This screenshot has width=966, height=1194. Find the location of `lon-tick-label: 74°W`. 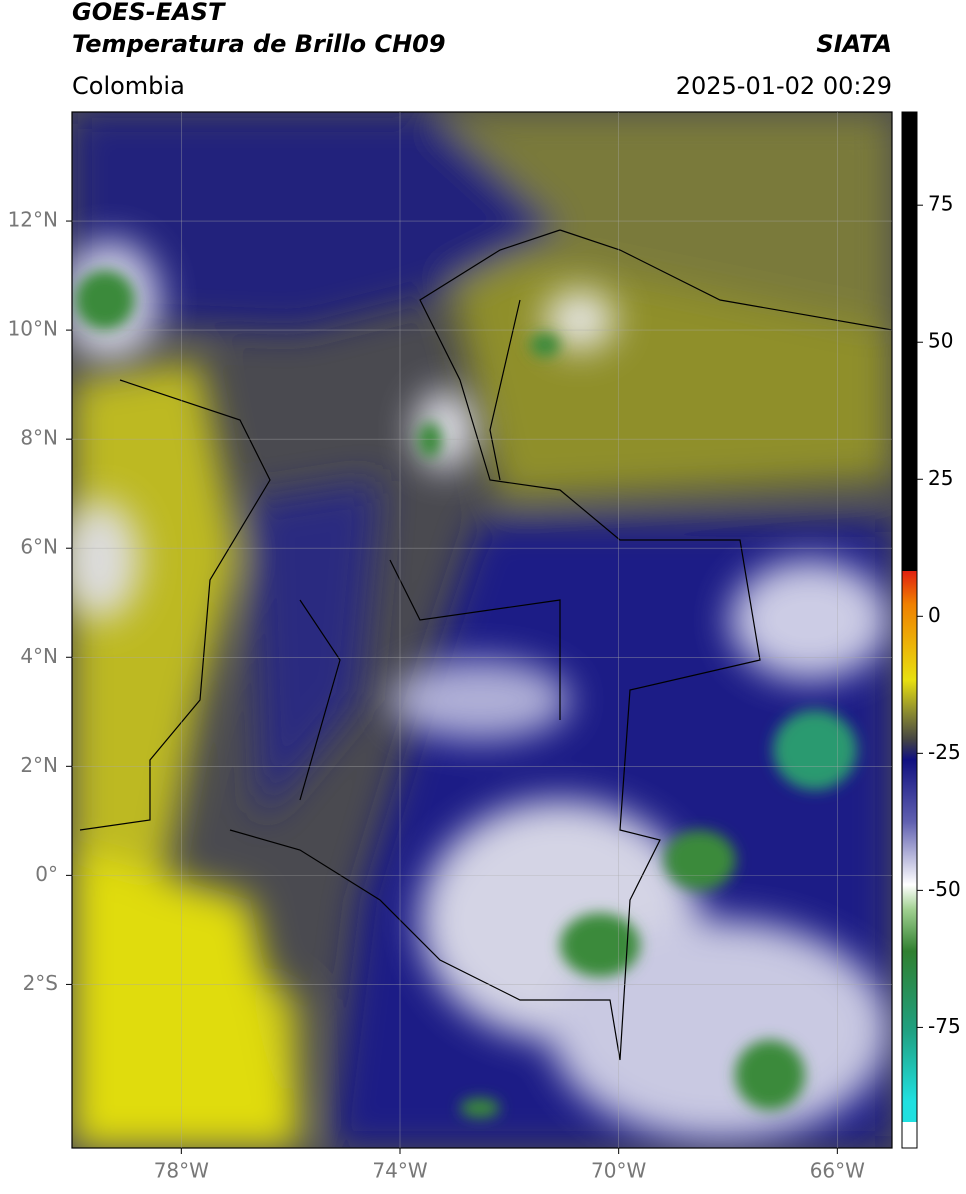

lon-tick-label: 74°W is located at coordinates (399, 1171).